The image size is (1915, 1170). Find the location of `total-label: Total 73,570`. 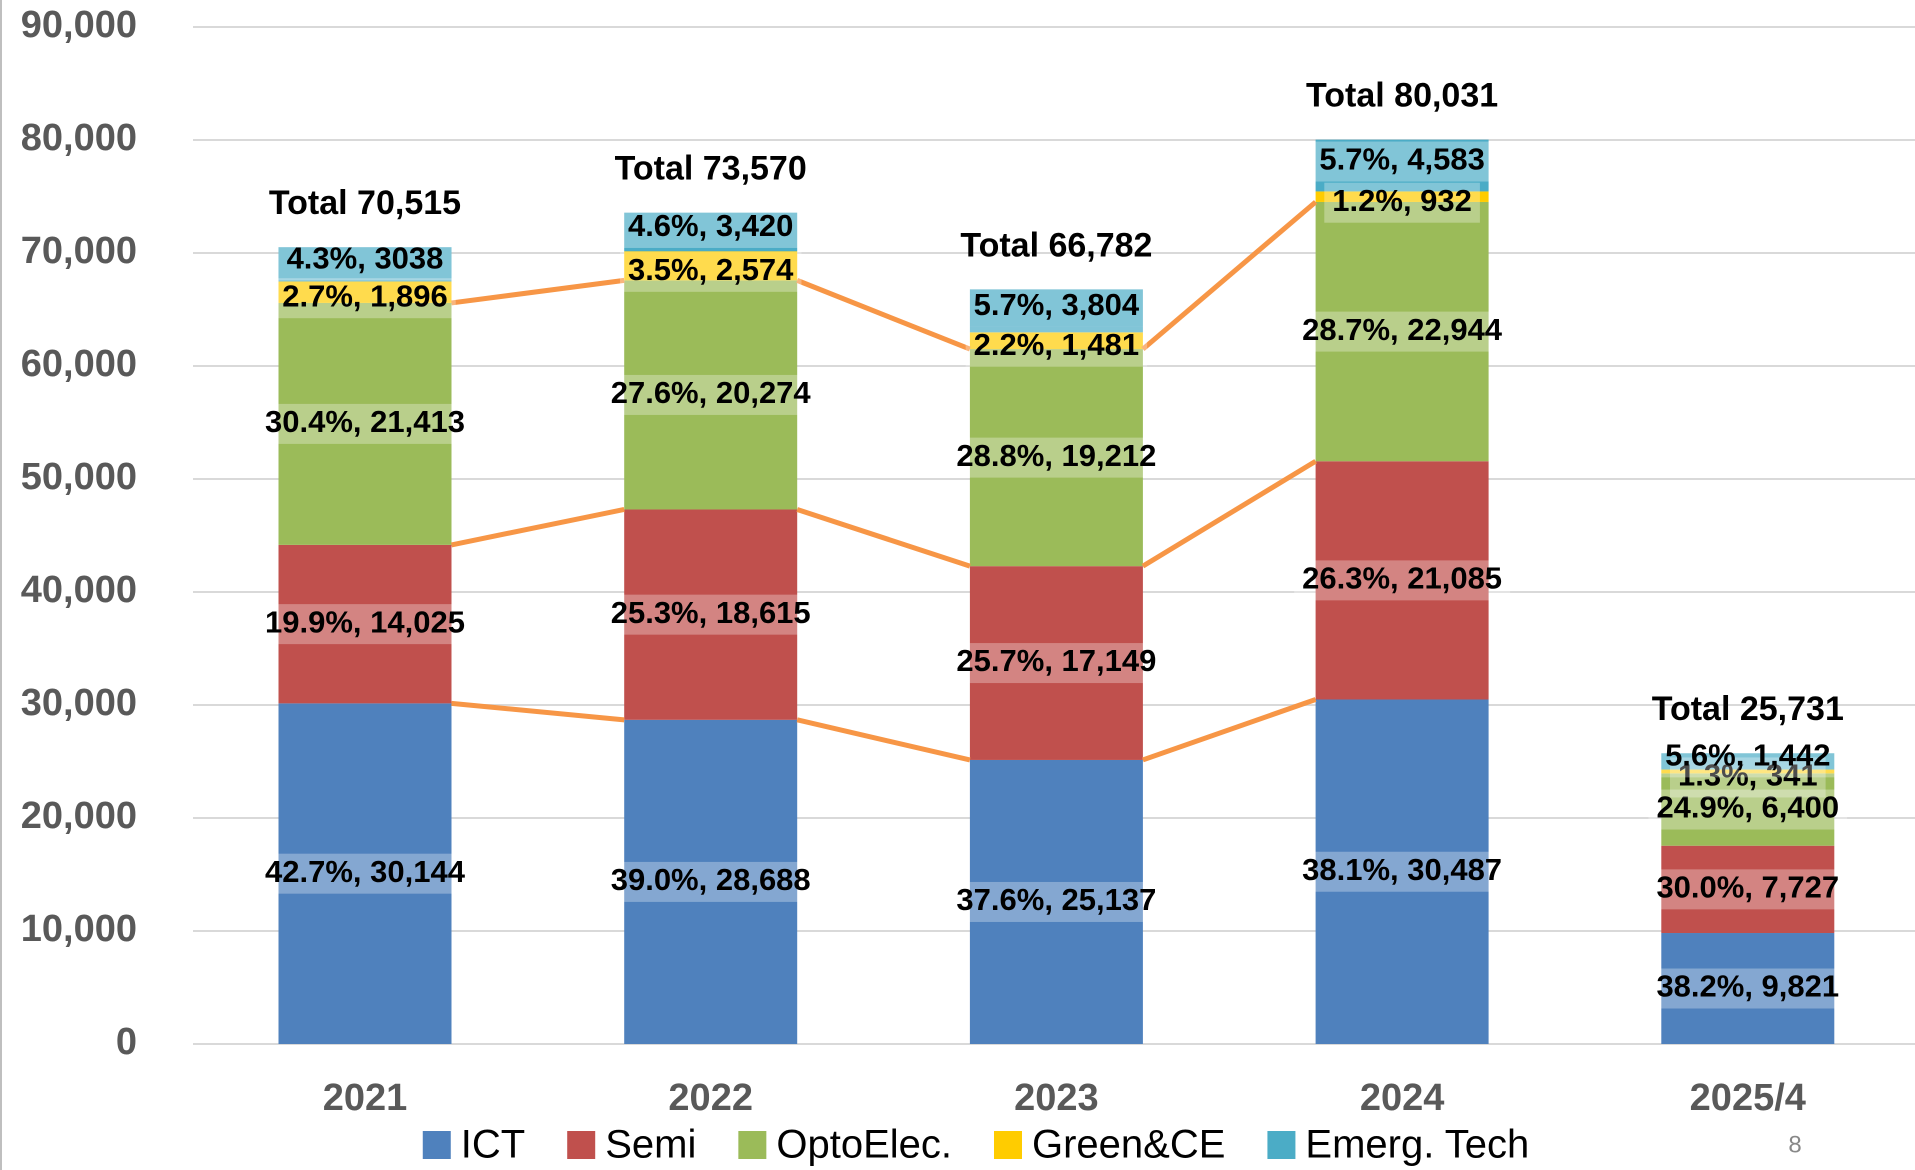

total-label: Total 73,570 is located at coordinates (711, 169).